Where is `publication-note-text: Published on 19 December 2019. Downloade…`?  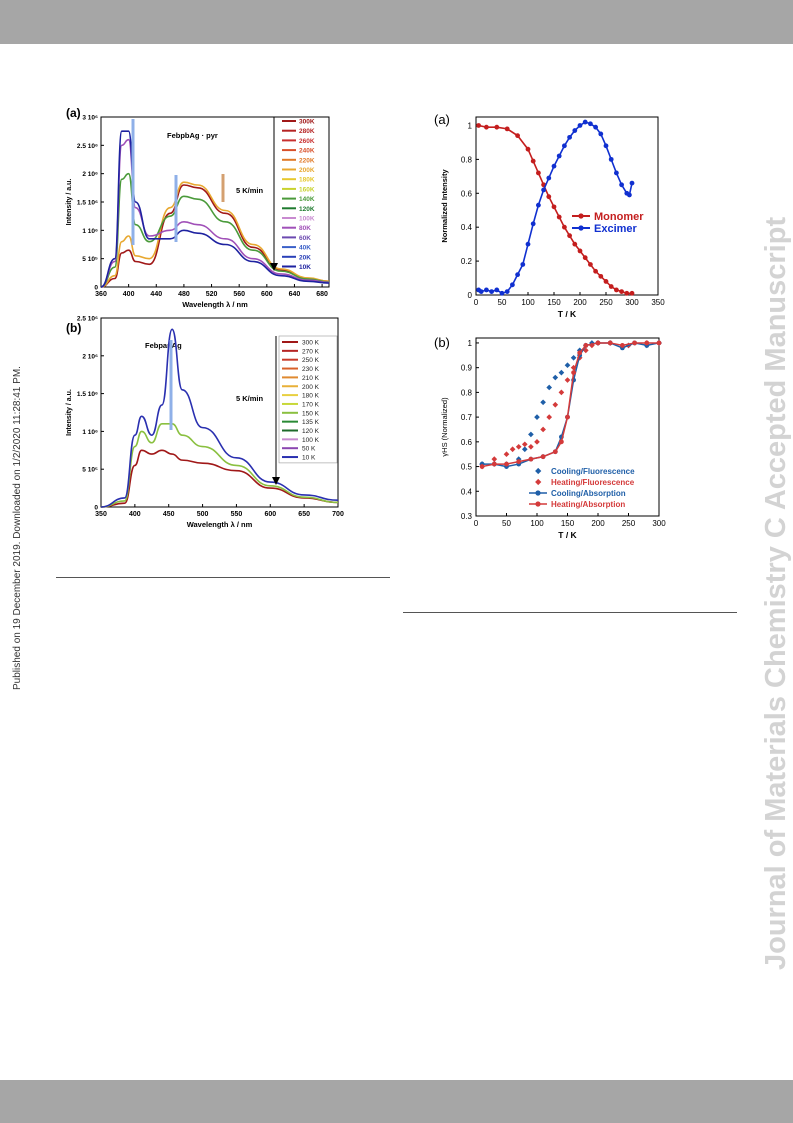 publication-note-text: Published on 19 December 2019. Downloade… is located at coordinates (17, 528).